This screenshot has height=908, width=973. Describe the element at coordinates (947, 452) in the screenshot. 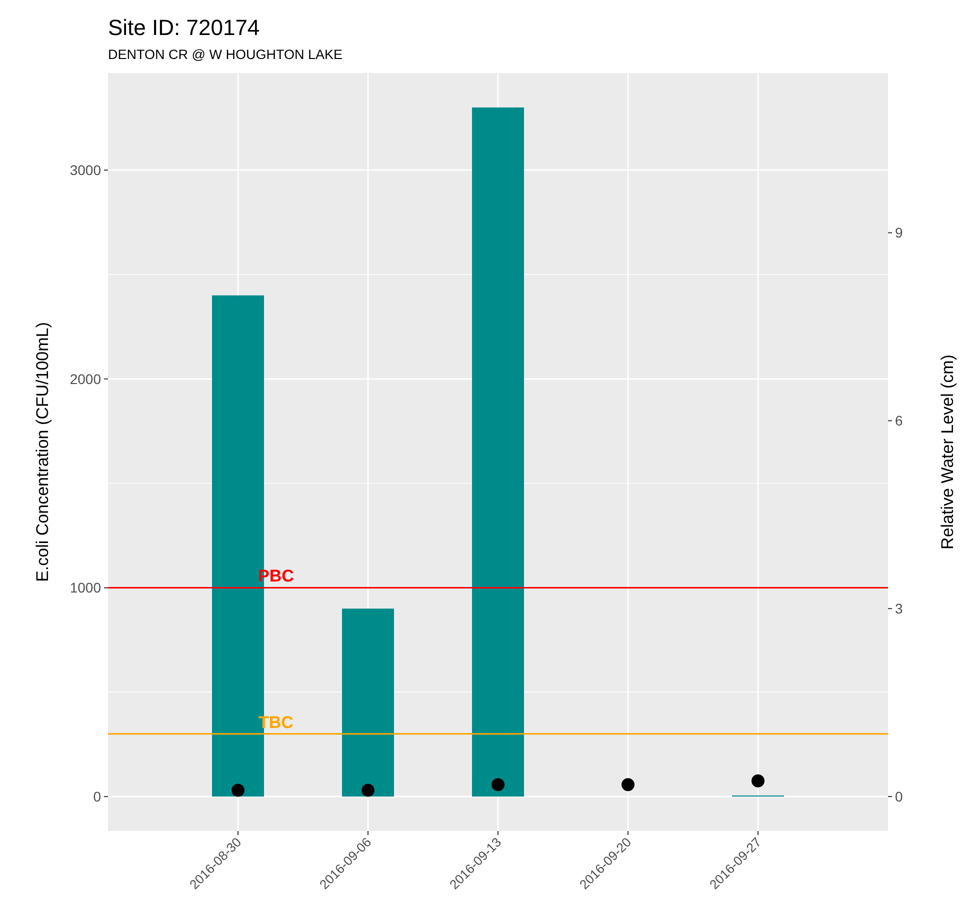

I see `y2-axis-title: Relative Water Level (cm)` at that location.